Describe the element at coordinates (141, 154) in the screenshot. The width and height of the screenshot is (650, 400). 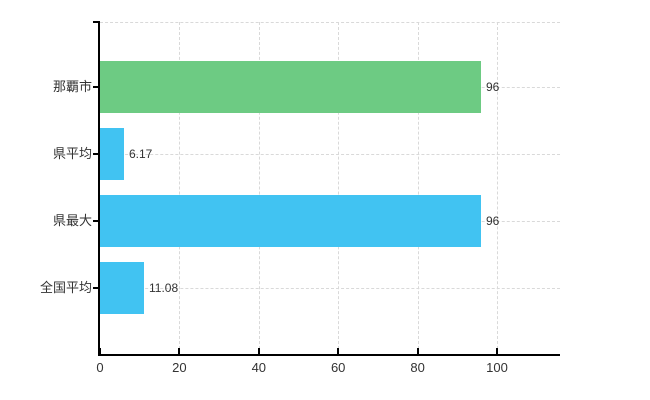
I see `value-label: 6.17` at that location.